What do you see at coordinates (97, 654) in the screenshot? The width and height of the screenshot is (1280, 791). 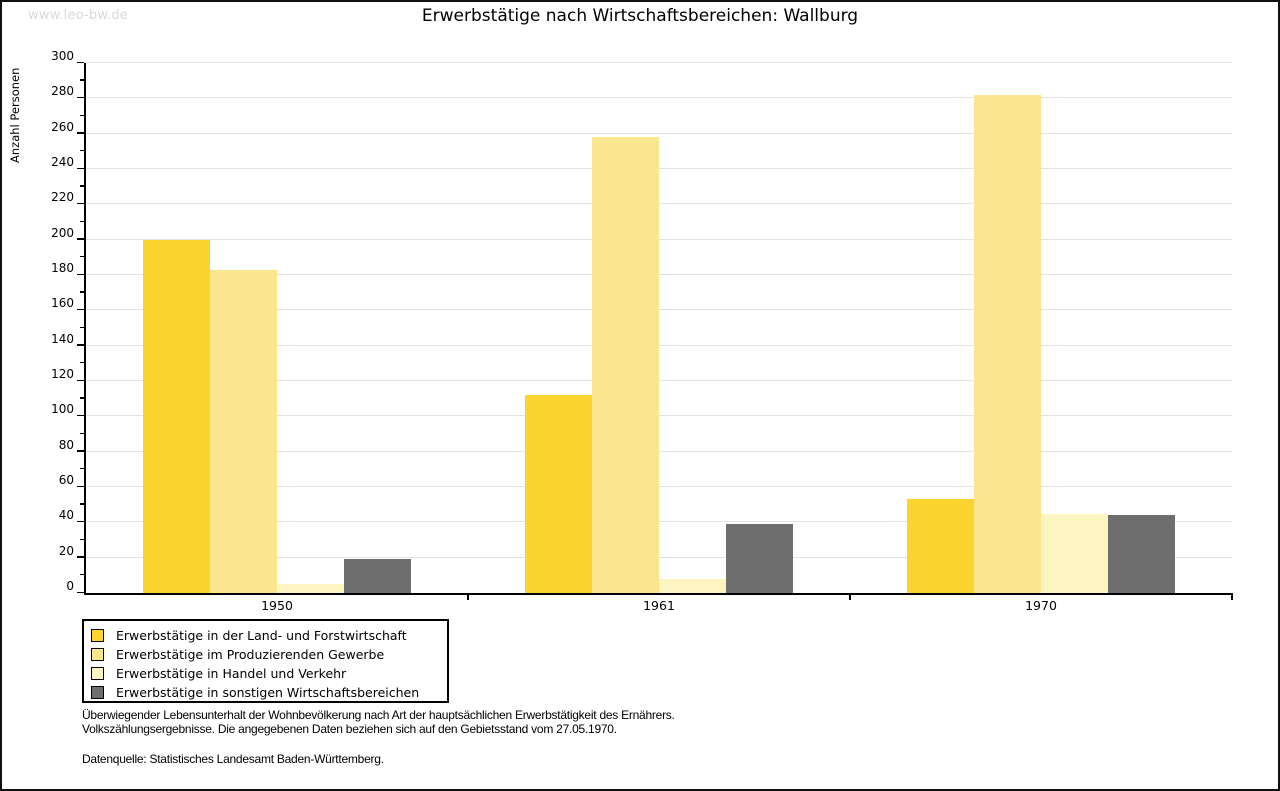 I see `legend-swatch-produzierendes-gewerbe` at bounding box center [97, 654].